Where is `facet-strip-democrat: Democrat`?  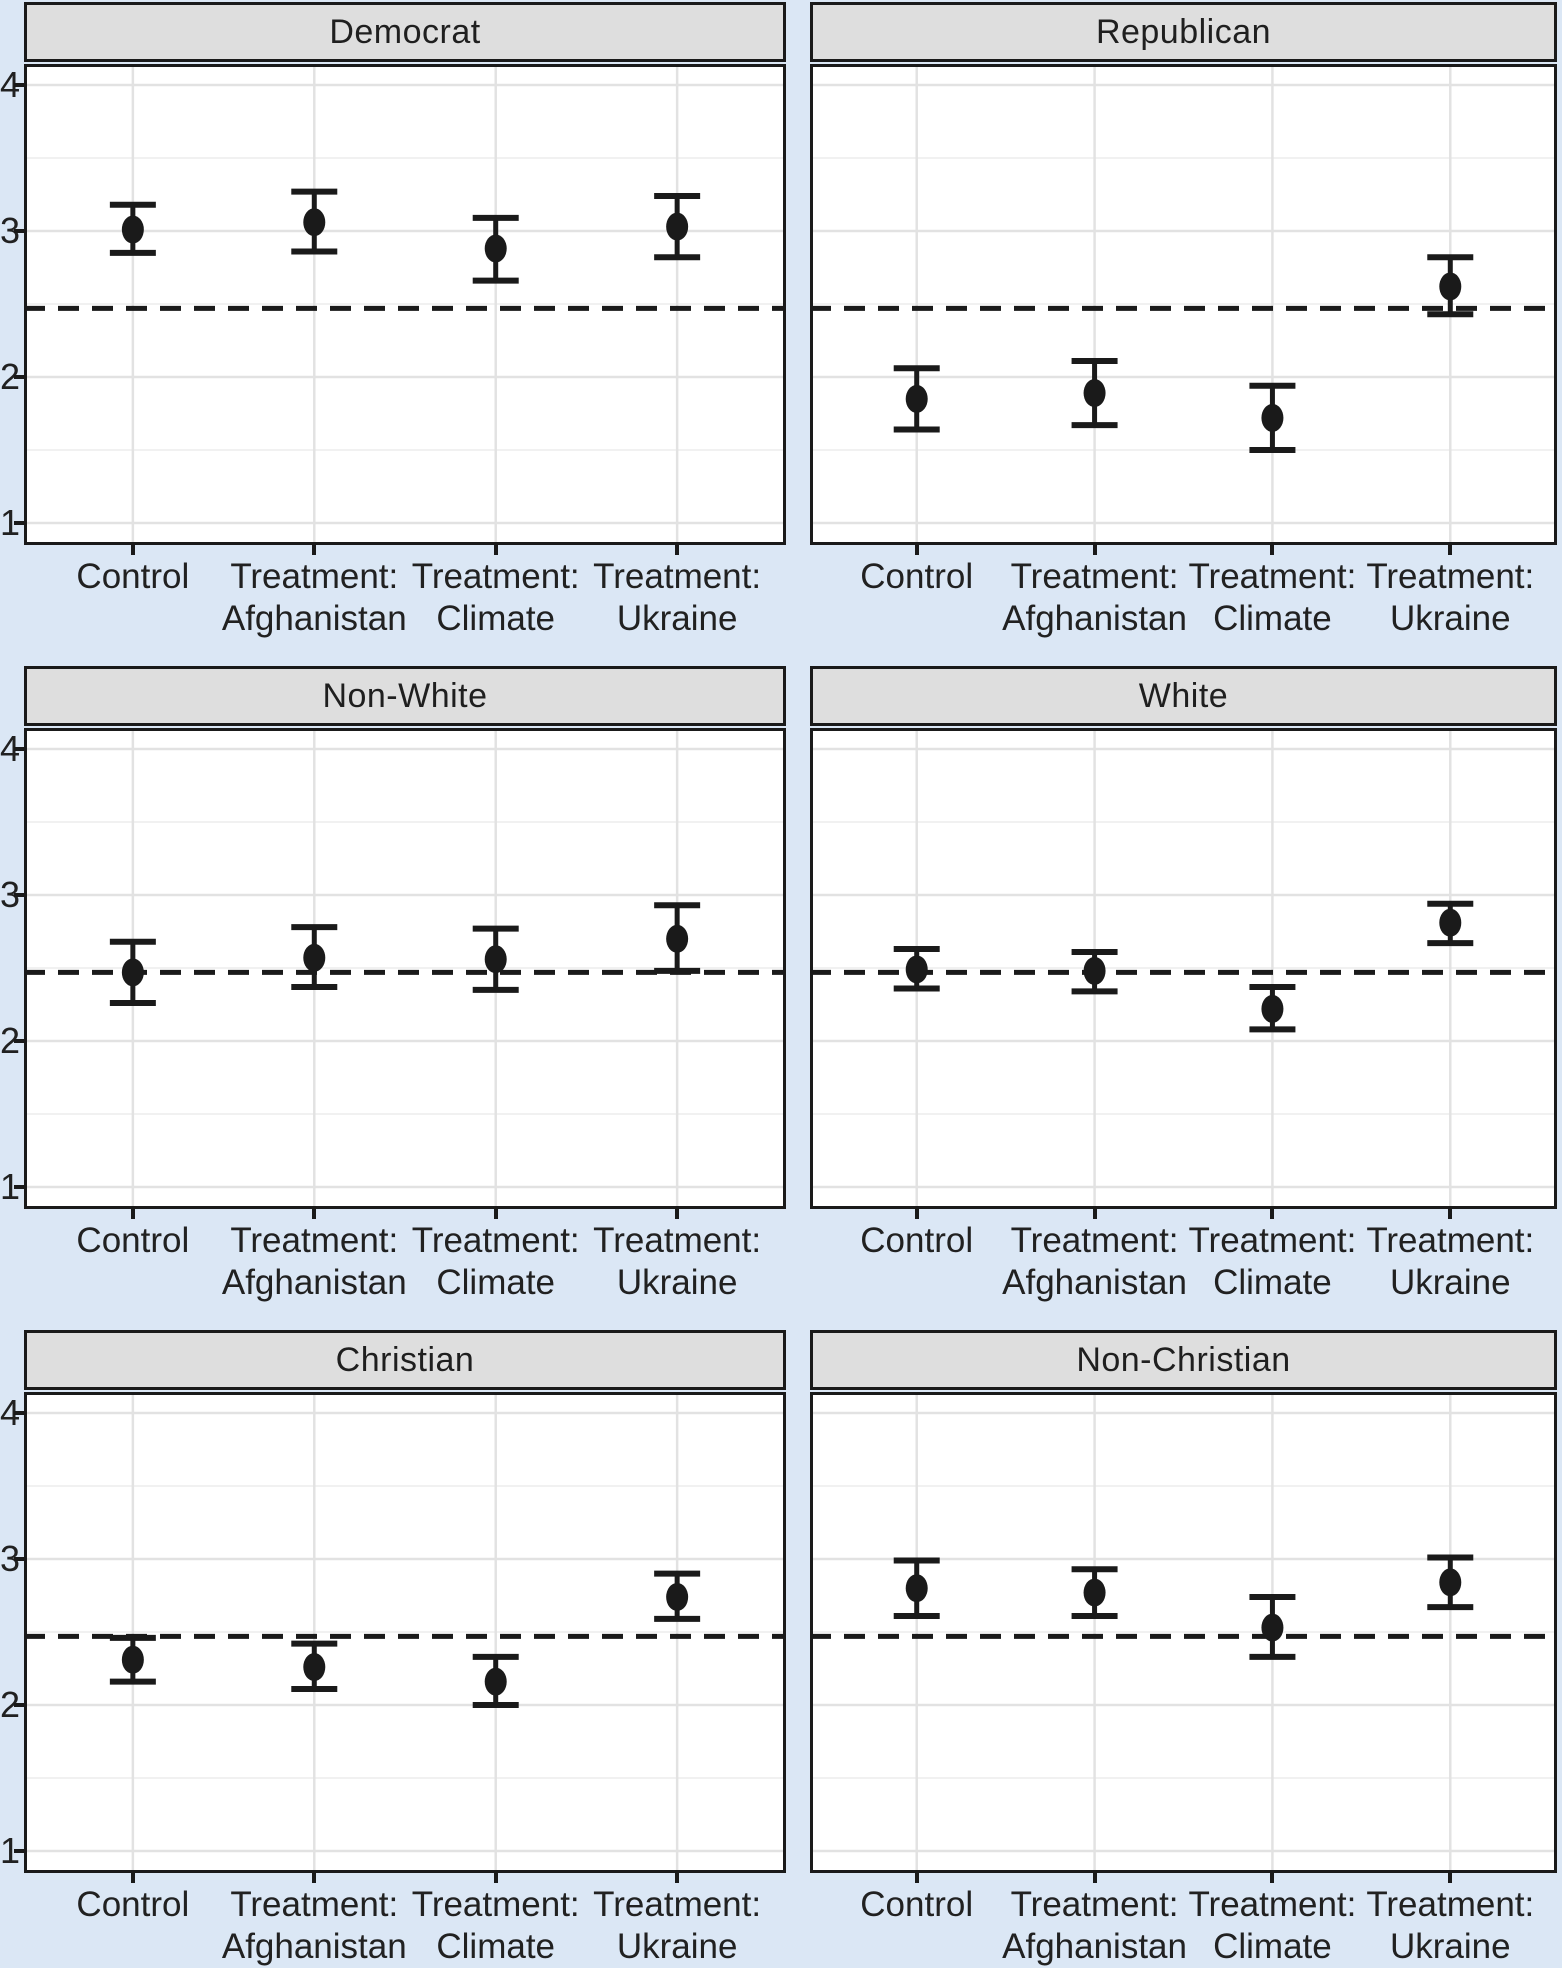
facet-strip-democrat: Democrat is located at coordinates (405, 32).